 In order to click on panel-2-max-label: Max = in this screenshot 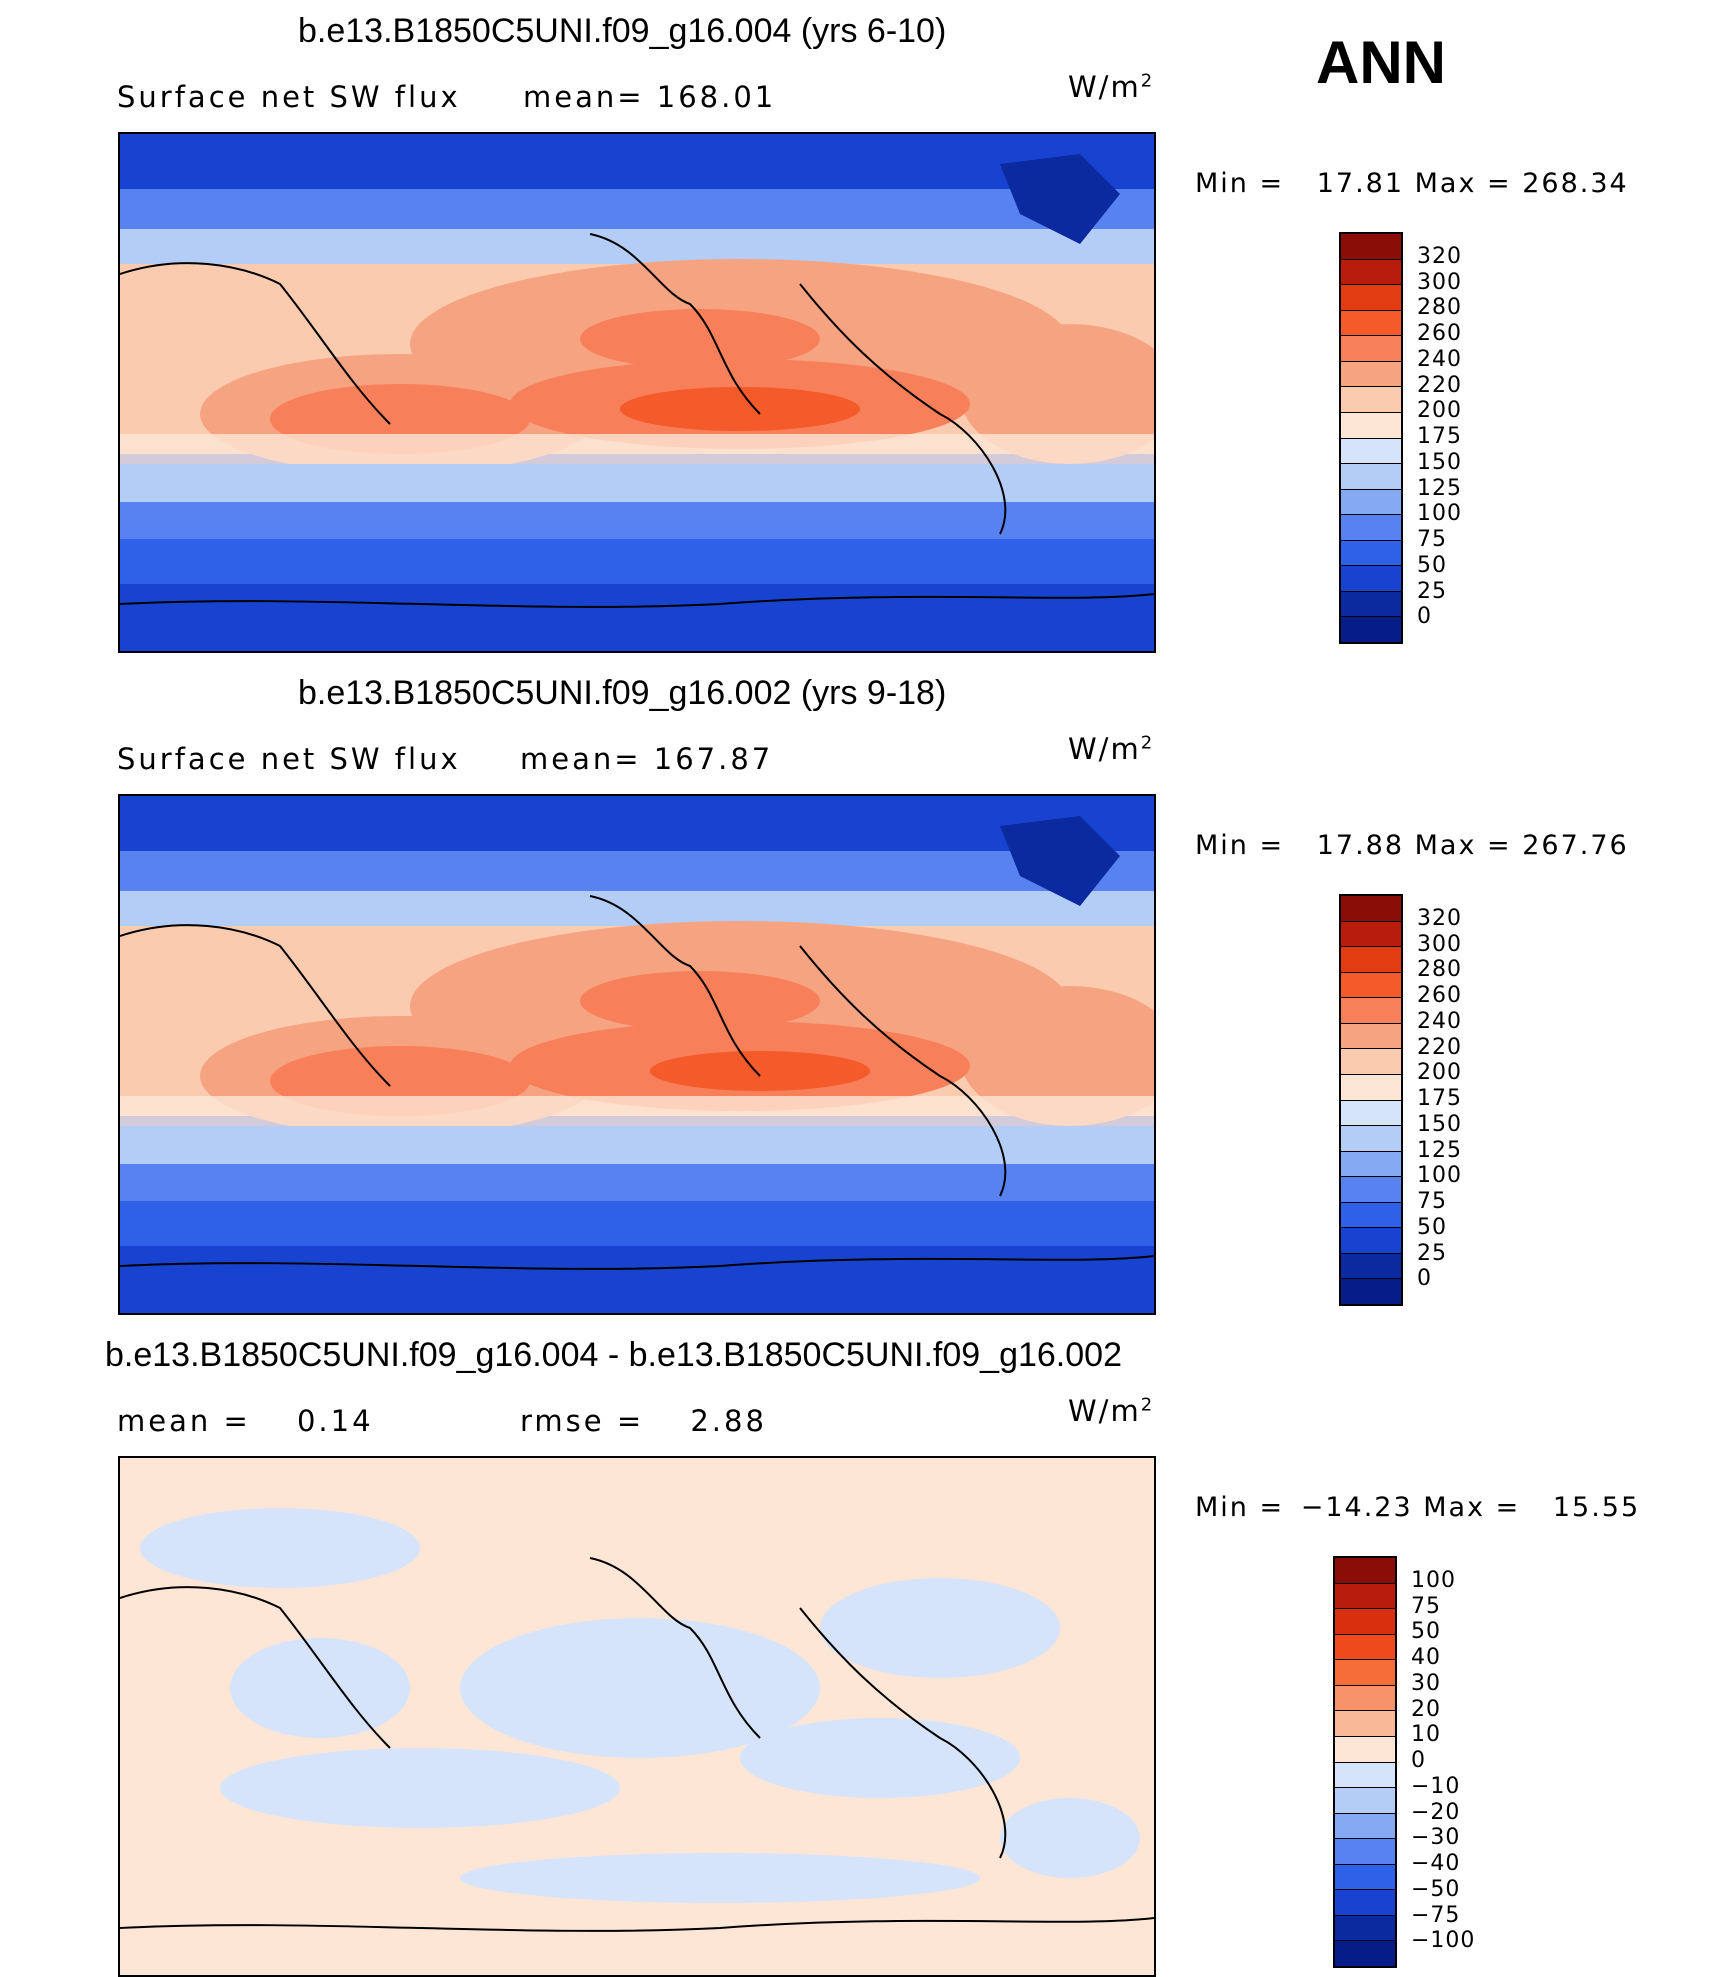, I will do `click(1463, 845)`.